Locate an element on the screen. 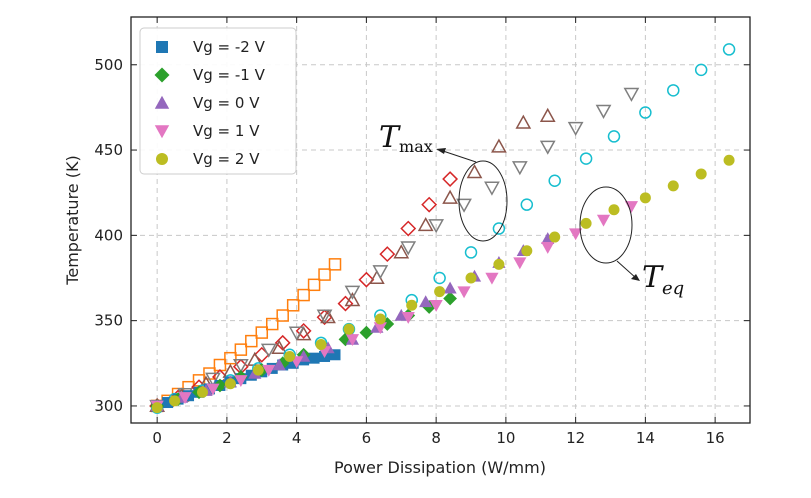 The image size is (811, 498). tmax-label: Tmax is located at coordinates (406, 138).